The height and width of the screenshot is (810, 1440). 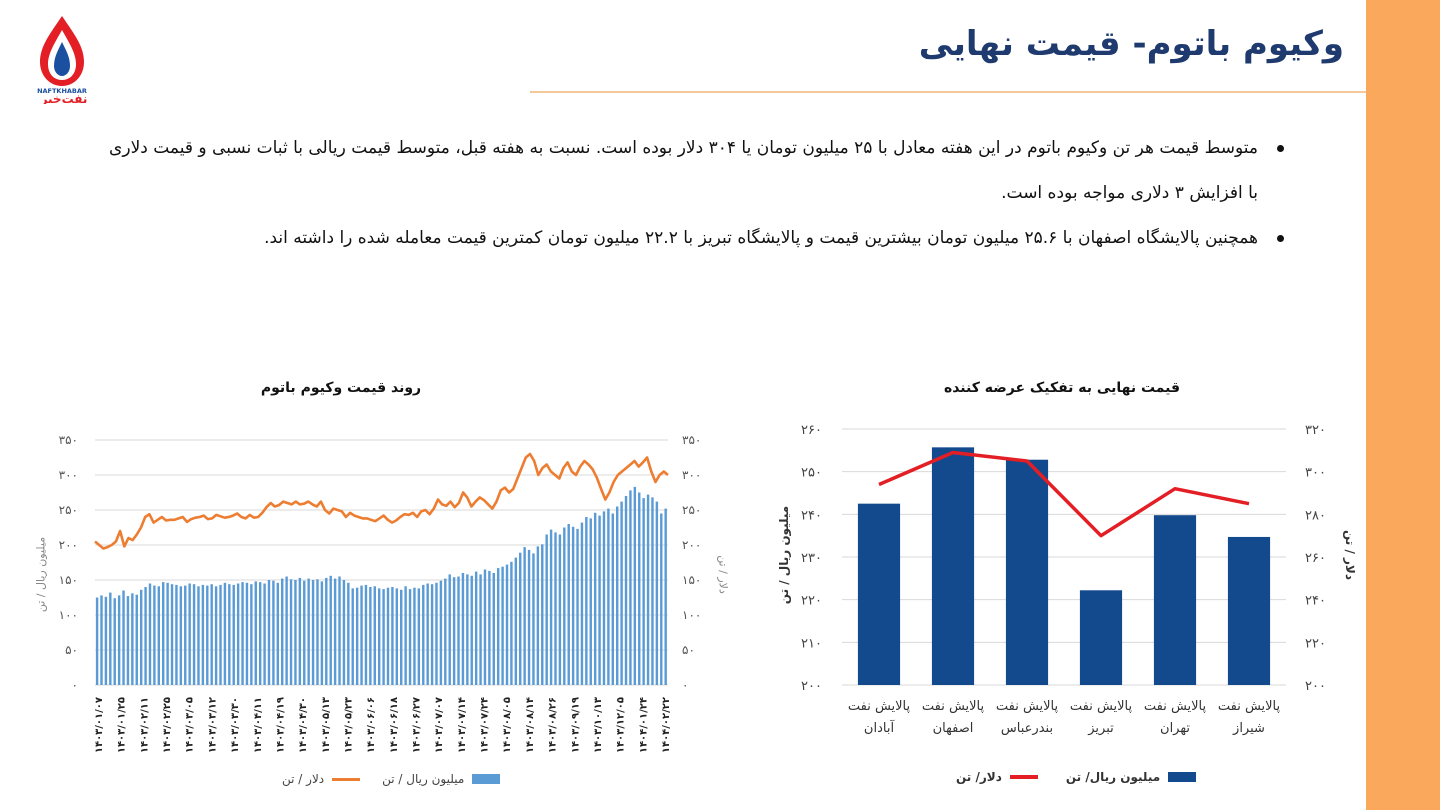 I want to click on legend-swatch-bar, so click(x=486, y=779).